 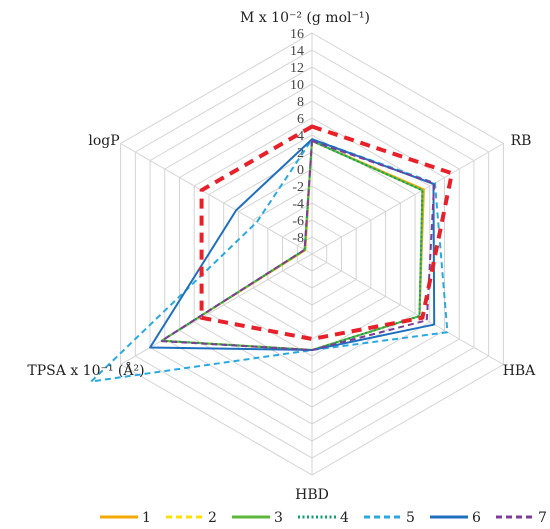 I want to click on legend-label-2: 2, so click(x=212, y=518).